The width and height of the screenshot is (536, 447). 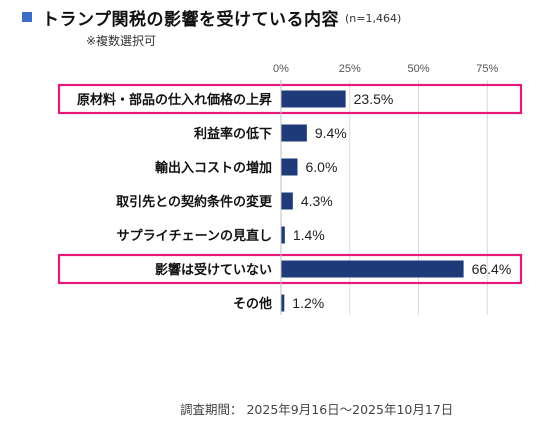 I want to click on category-label: 利益率の低下, so click(x=233, y=134).